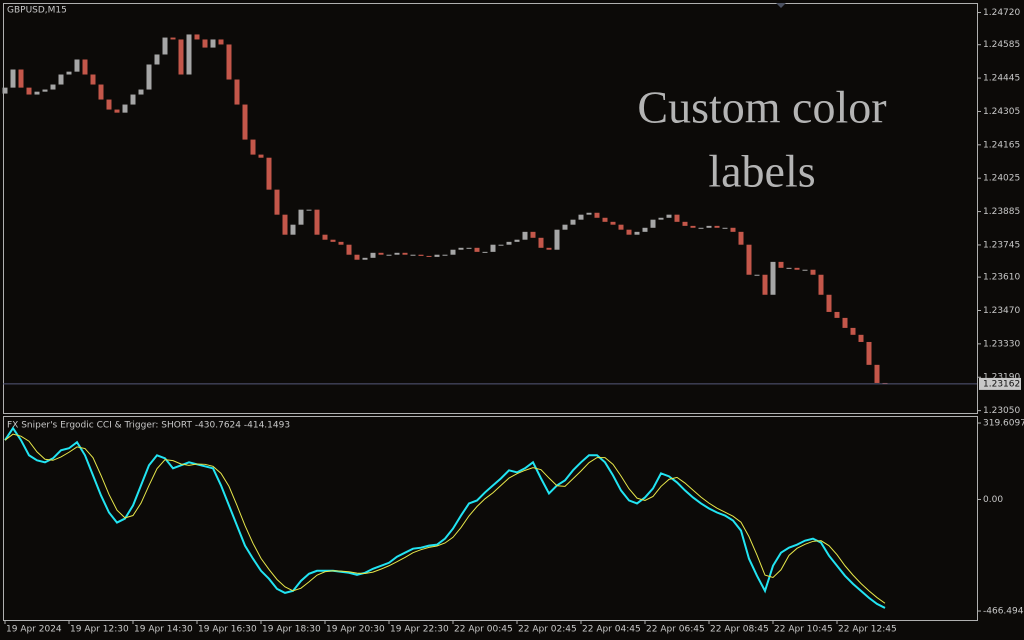 The image size is (1024, 640). I want to click on x-tick-label: 22 Apr 02:45, so click(547, 630).